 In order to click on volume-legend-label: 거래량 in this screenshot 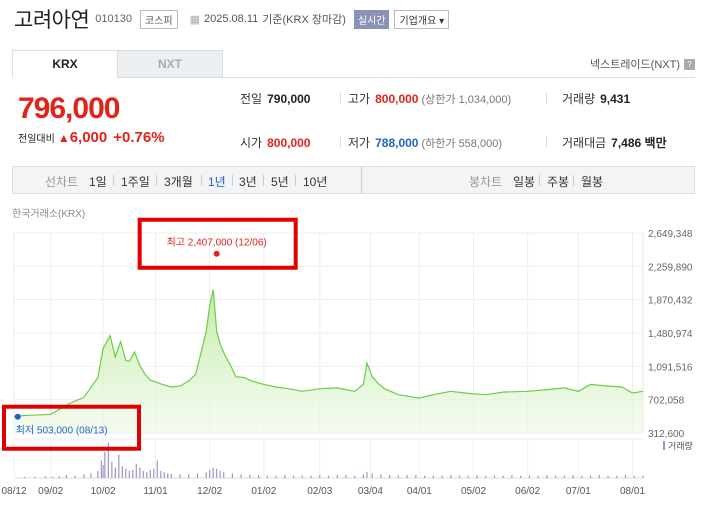, I will do `click(680, 445)`.